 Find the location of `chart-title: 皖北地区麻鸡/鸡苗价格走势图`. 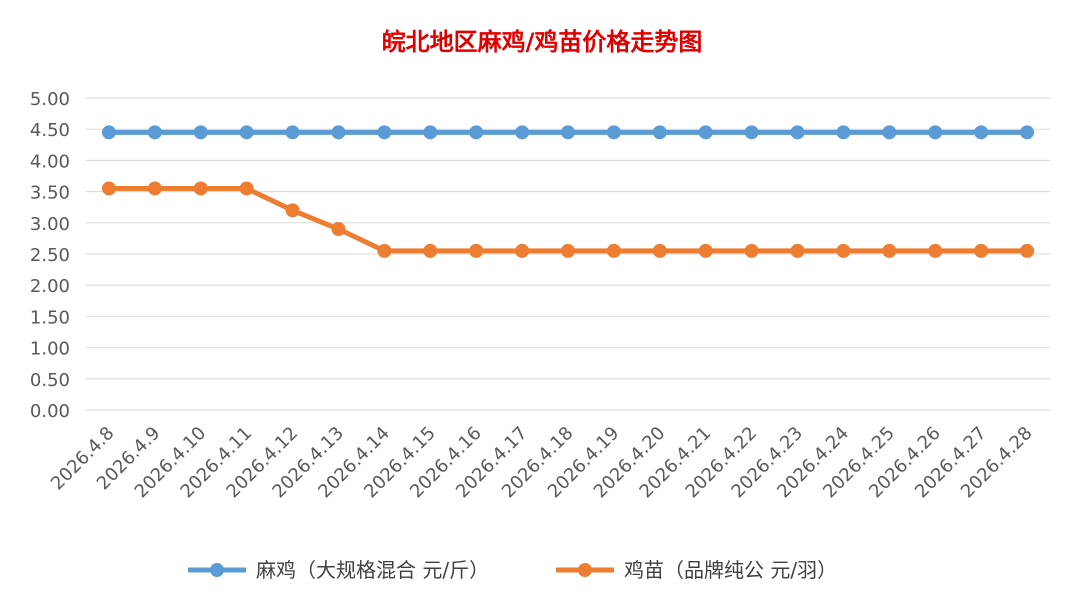

chart-title: 皖北地区麻鸡/鸡苗价格走势图 is located at coordinates (542, 42).